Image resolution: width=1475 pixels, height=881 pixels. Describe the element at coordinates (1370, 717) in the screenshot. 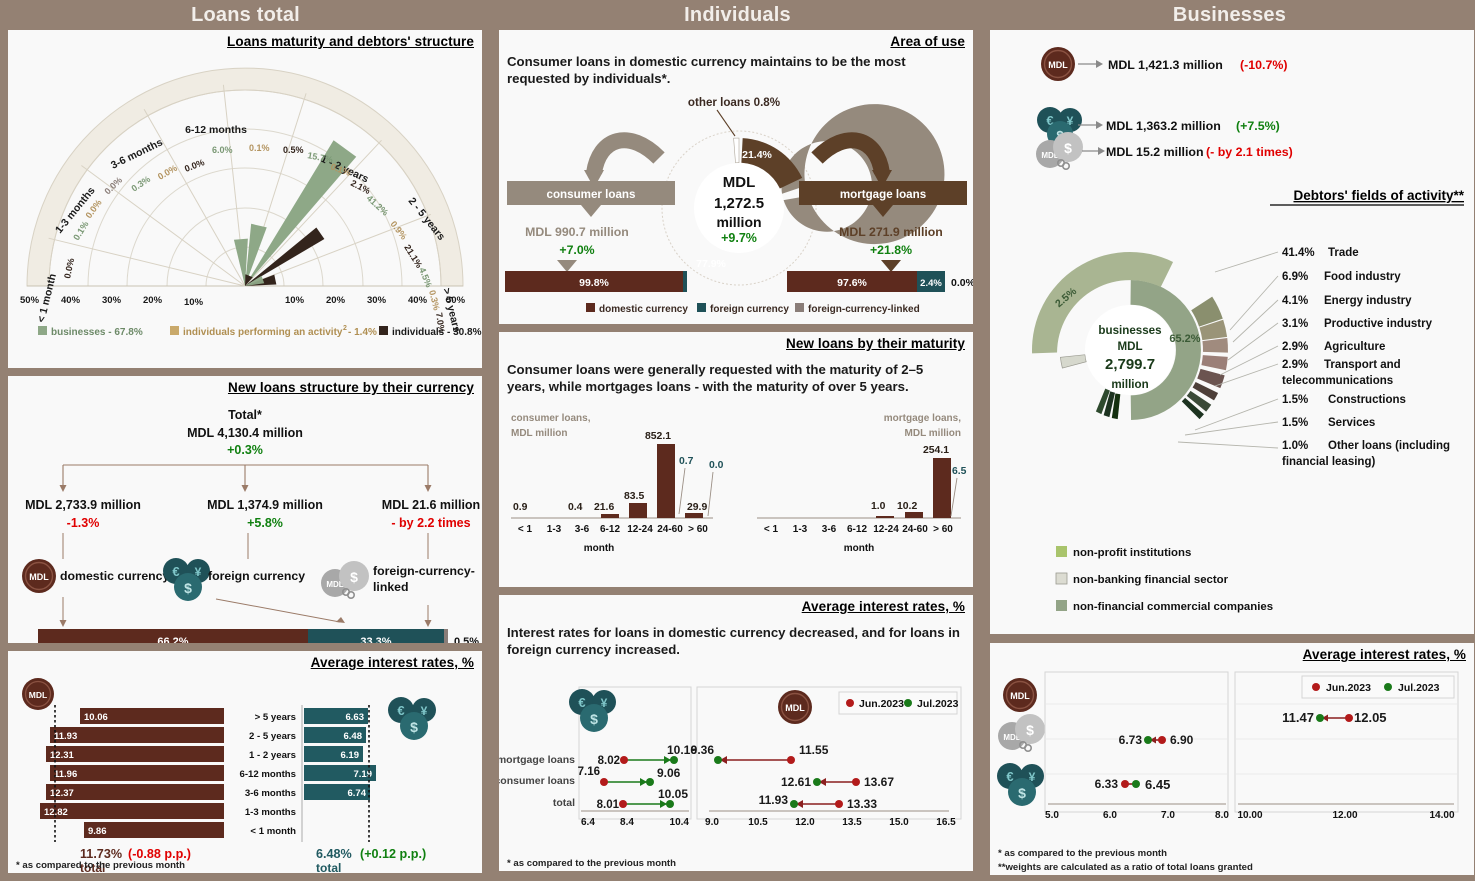

I see `biz-jun-label: 12.05` at that location.